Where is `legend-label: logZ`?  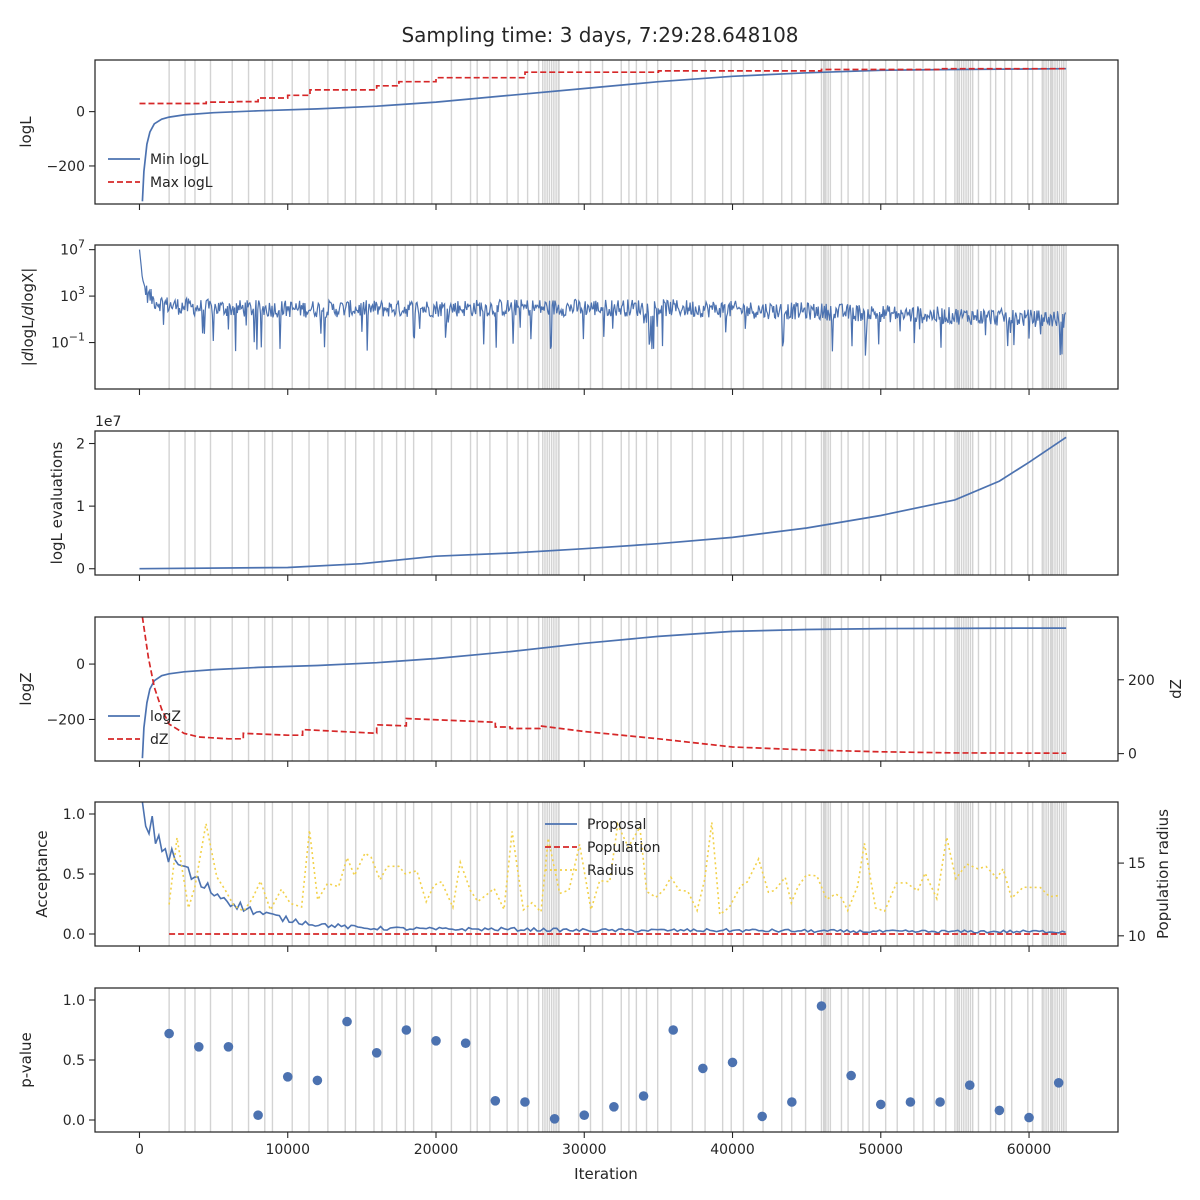 legend-label: logZ is located at coordinates (165, 717).